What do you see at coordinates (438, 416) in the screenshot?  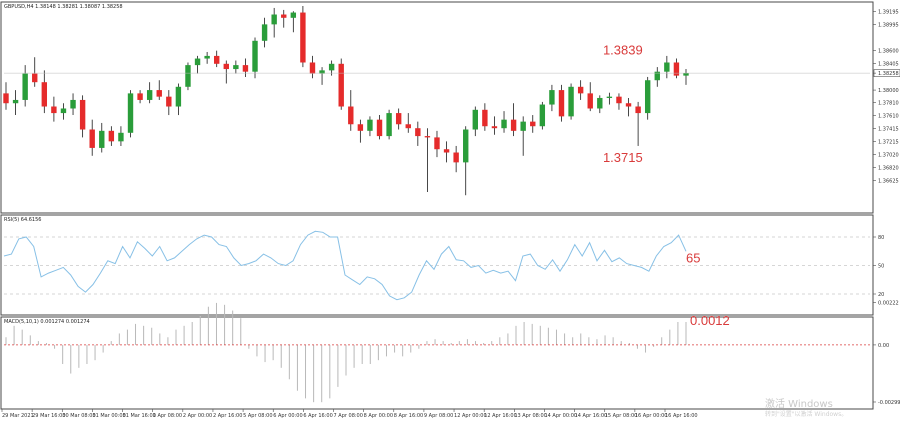 I see `time-tick-label: 9 Apr 08:00` at bounding box center [438, 416].